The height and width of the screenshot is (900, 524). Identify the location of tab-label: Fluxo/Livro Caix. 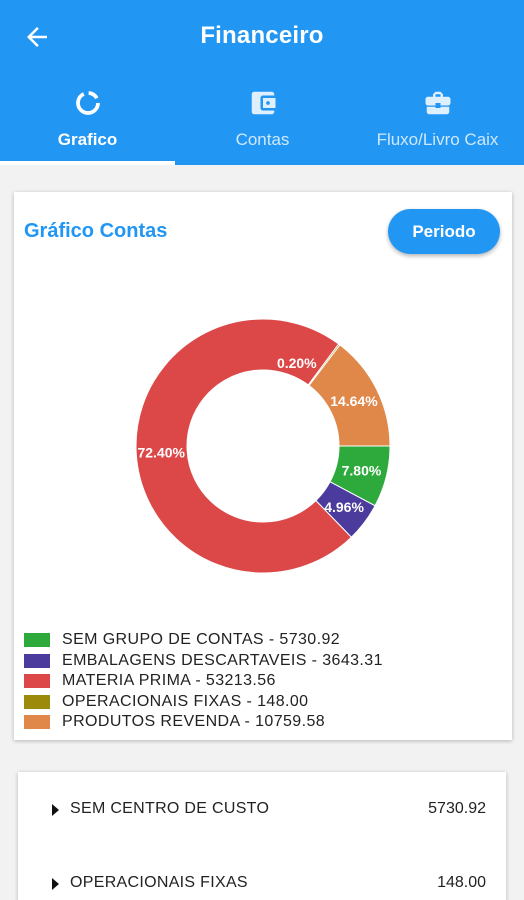
(437, 139).